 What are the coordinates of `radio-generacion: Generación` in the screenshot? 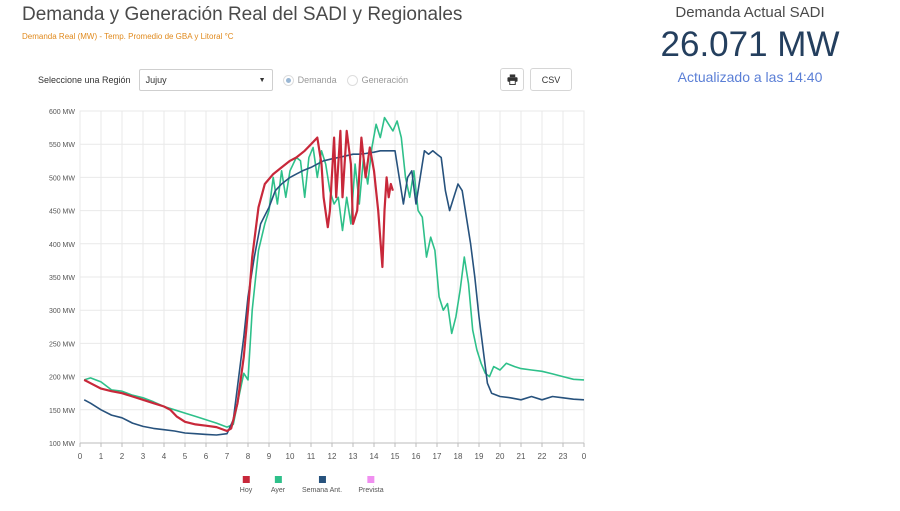 It's located at (377, 80).